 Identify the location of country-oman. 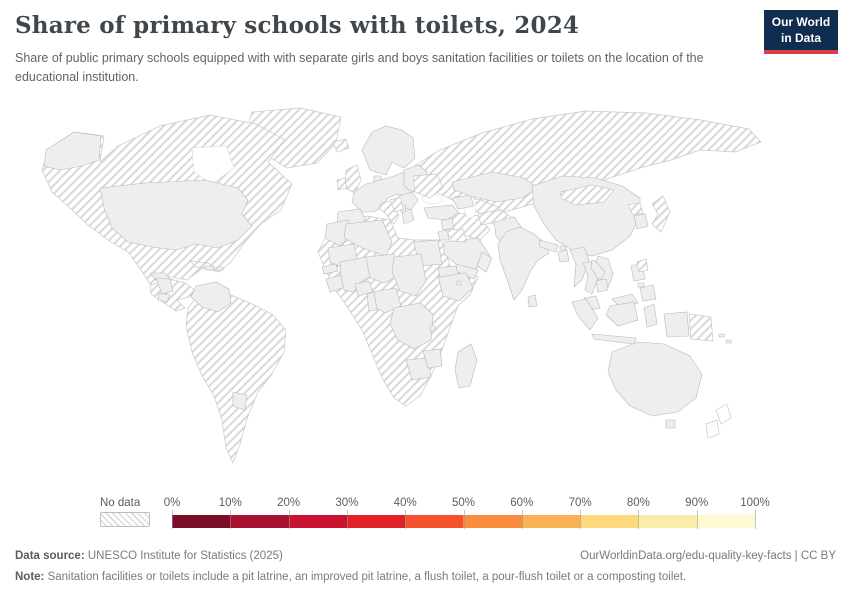
(484, 262).